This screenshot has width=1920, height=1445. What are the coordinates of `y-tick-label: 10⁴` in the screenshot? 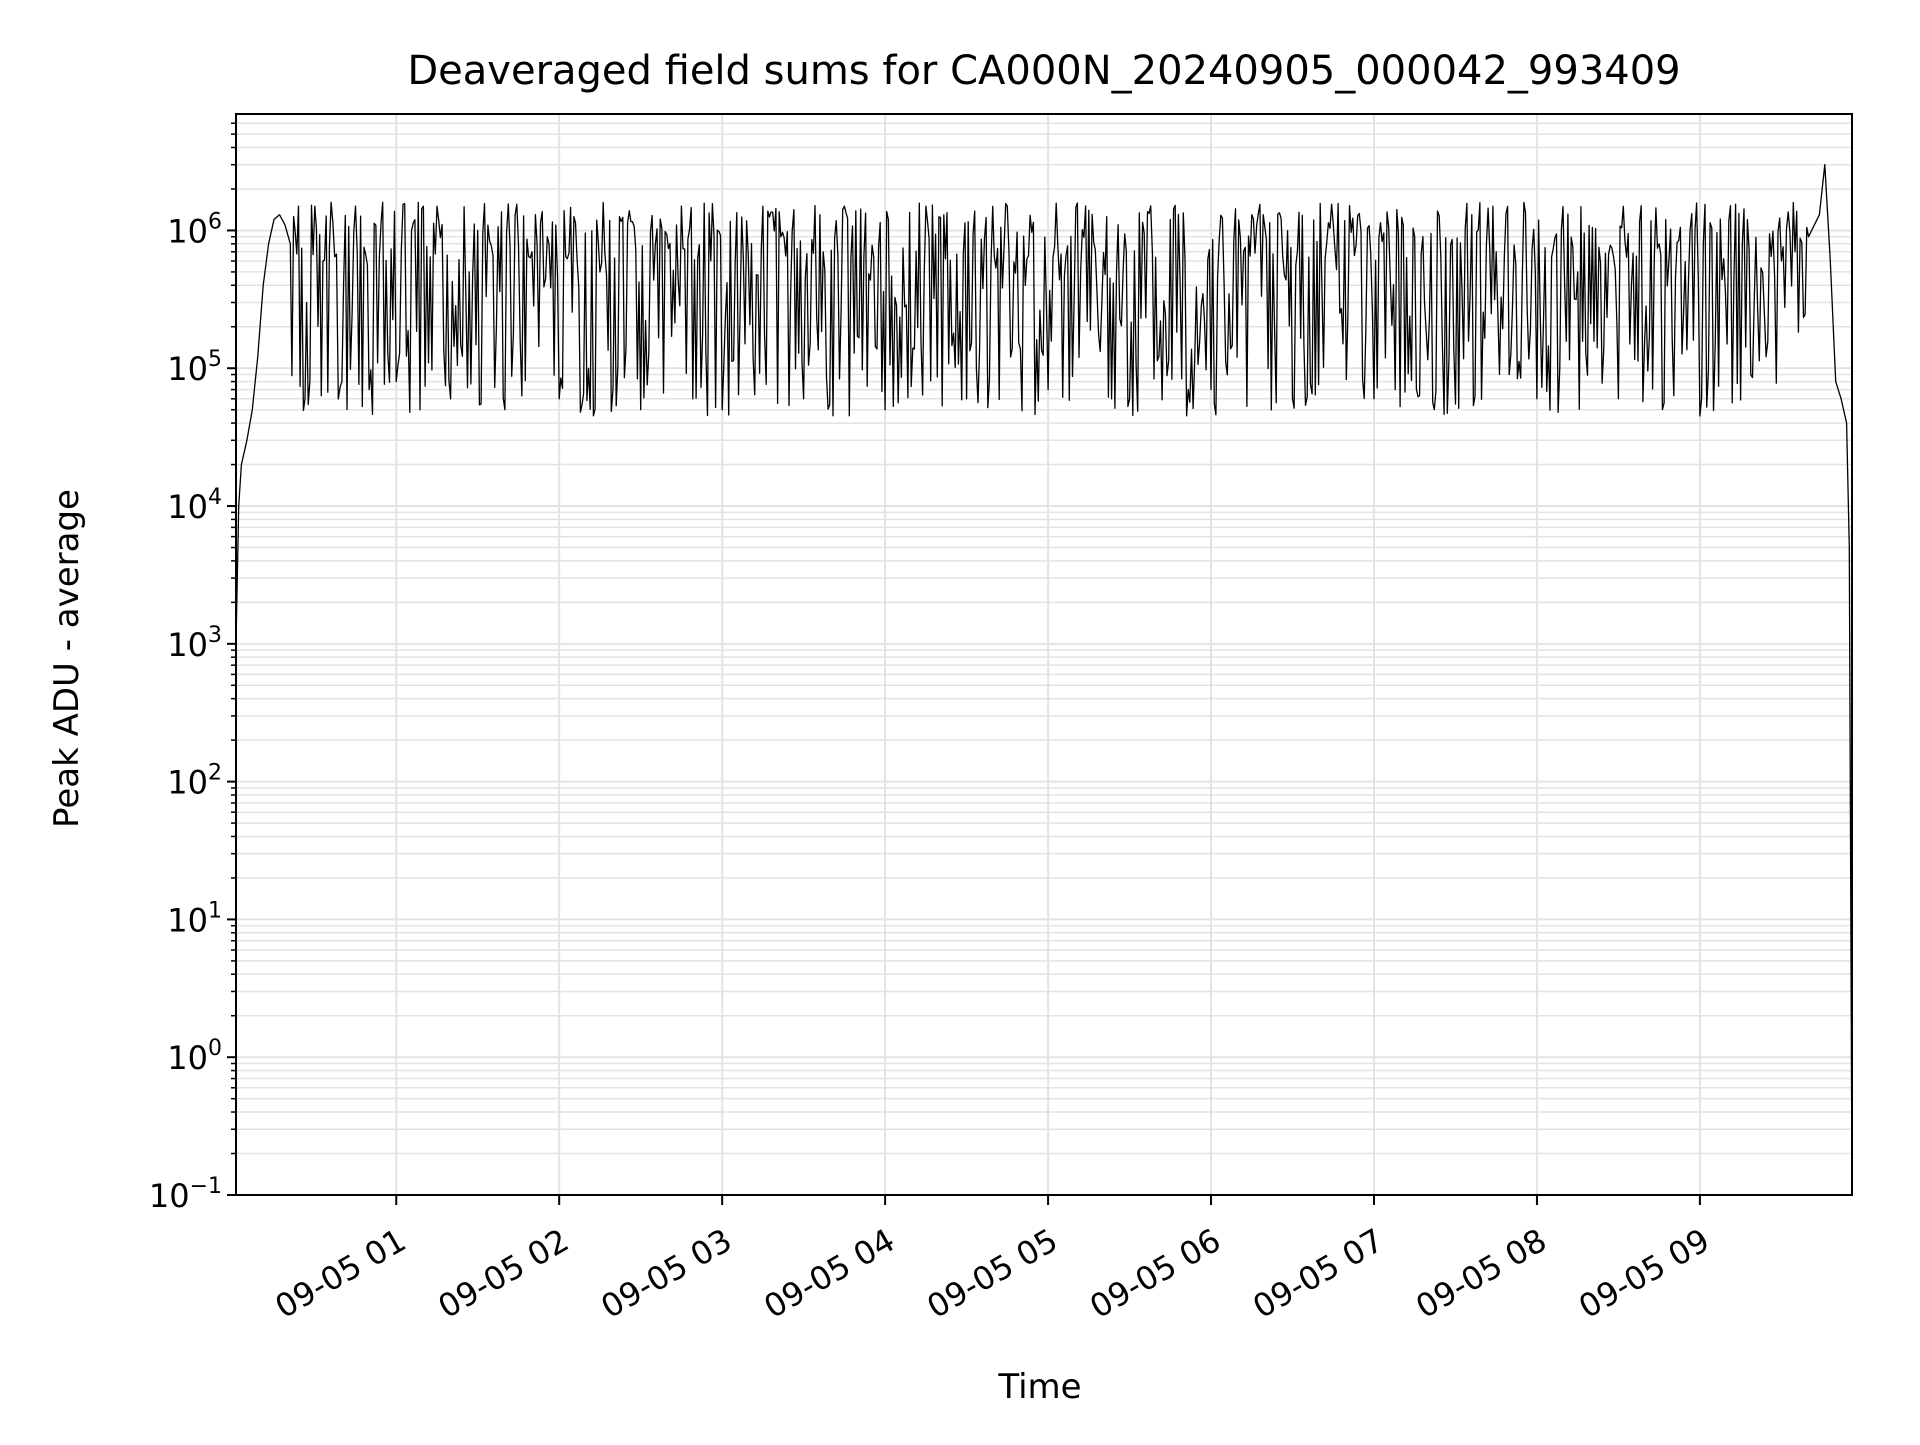 It's located at (194, 505).